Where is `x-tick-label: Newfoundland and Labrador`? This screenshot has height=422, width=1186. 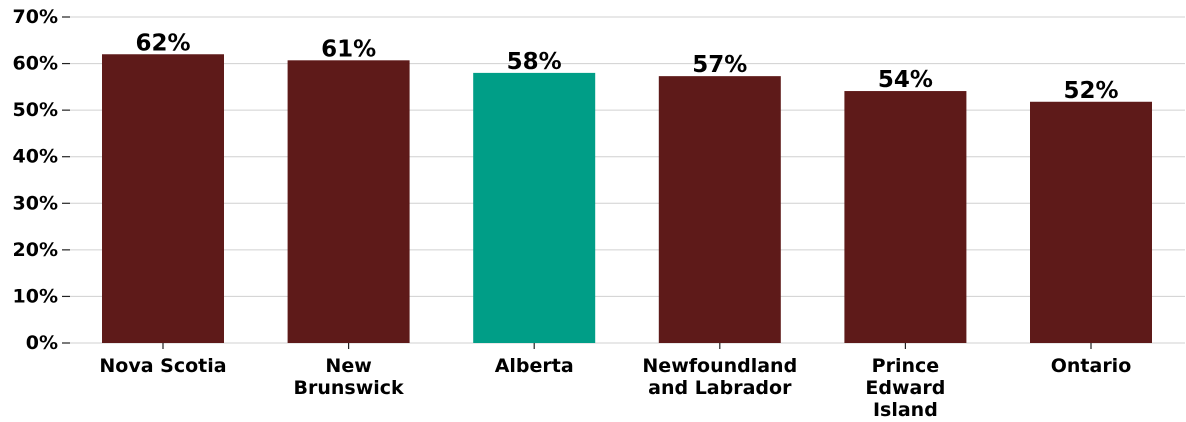 x-tick-label: Newfoundland and Labrador is located at coordinates (719, 377).